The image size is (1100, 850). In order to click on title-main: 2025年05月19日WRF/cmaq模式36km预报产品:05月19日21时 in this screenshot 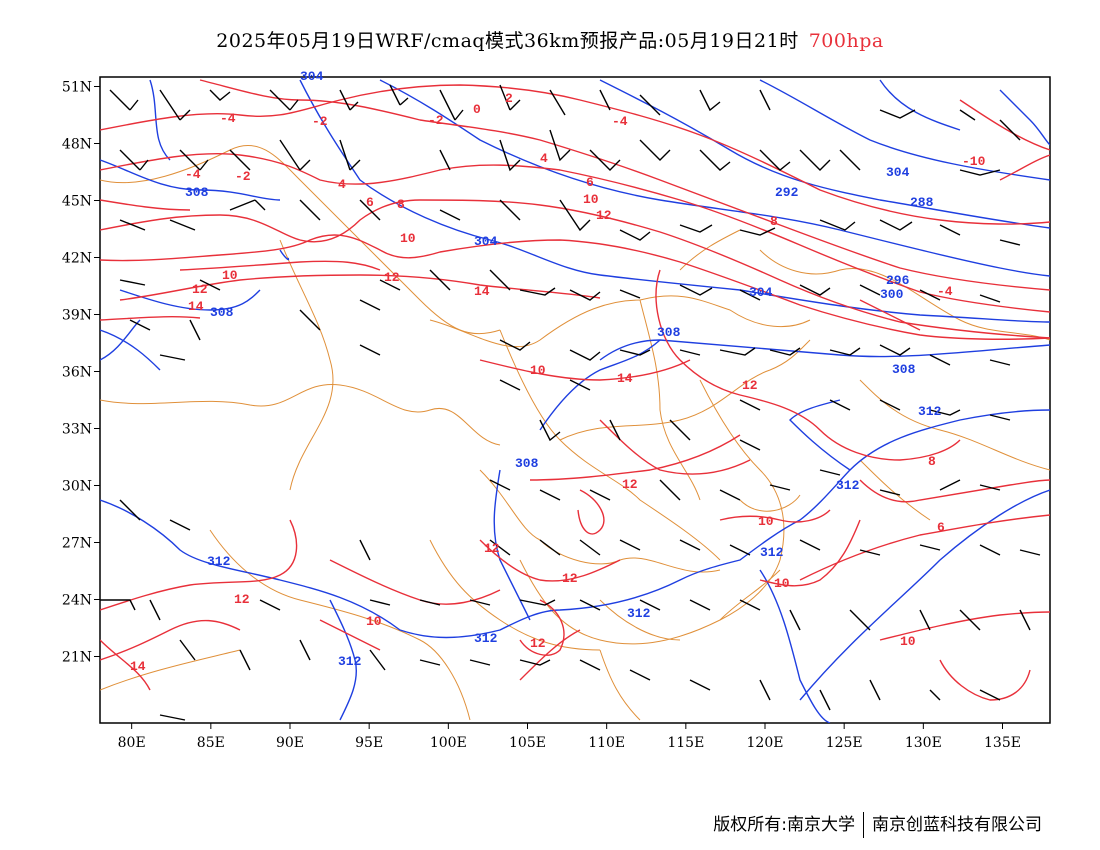, I will do `click(507, 41)`.